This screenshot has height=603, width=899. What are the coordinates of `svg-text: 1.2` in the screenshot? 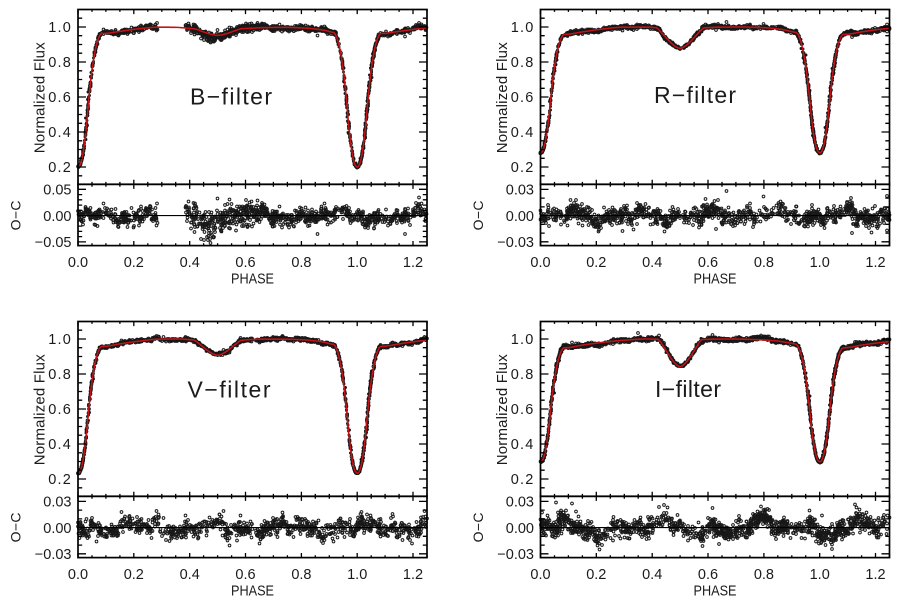 It's located at (413, 263).